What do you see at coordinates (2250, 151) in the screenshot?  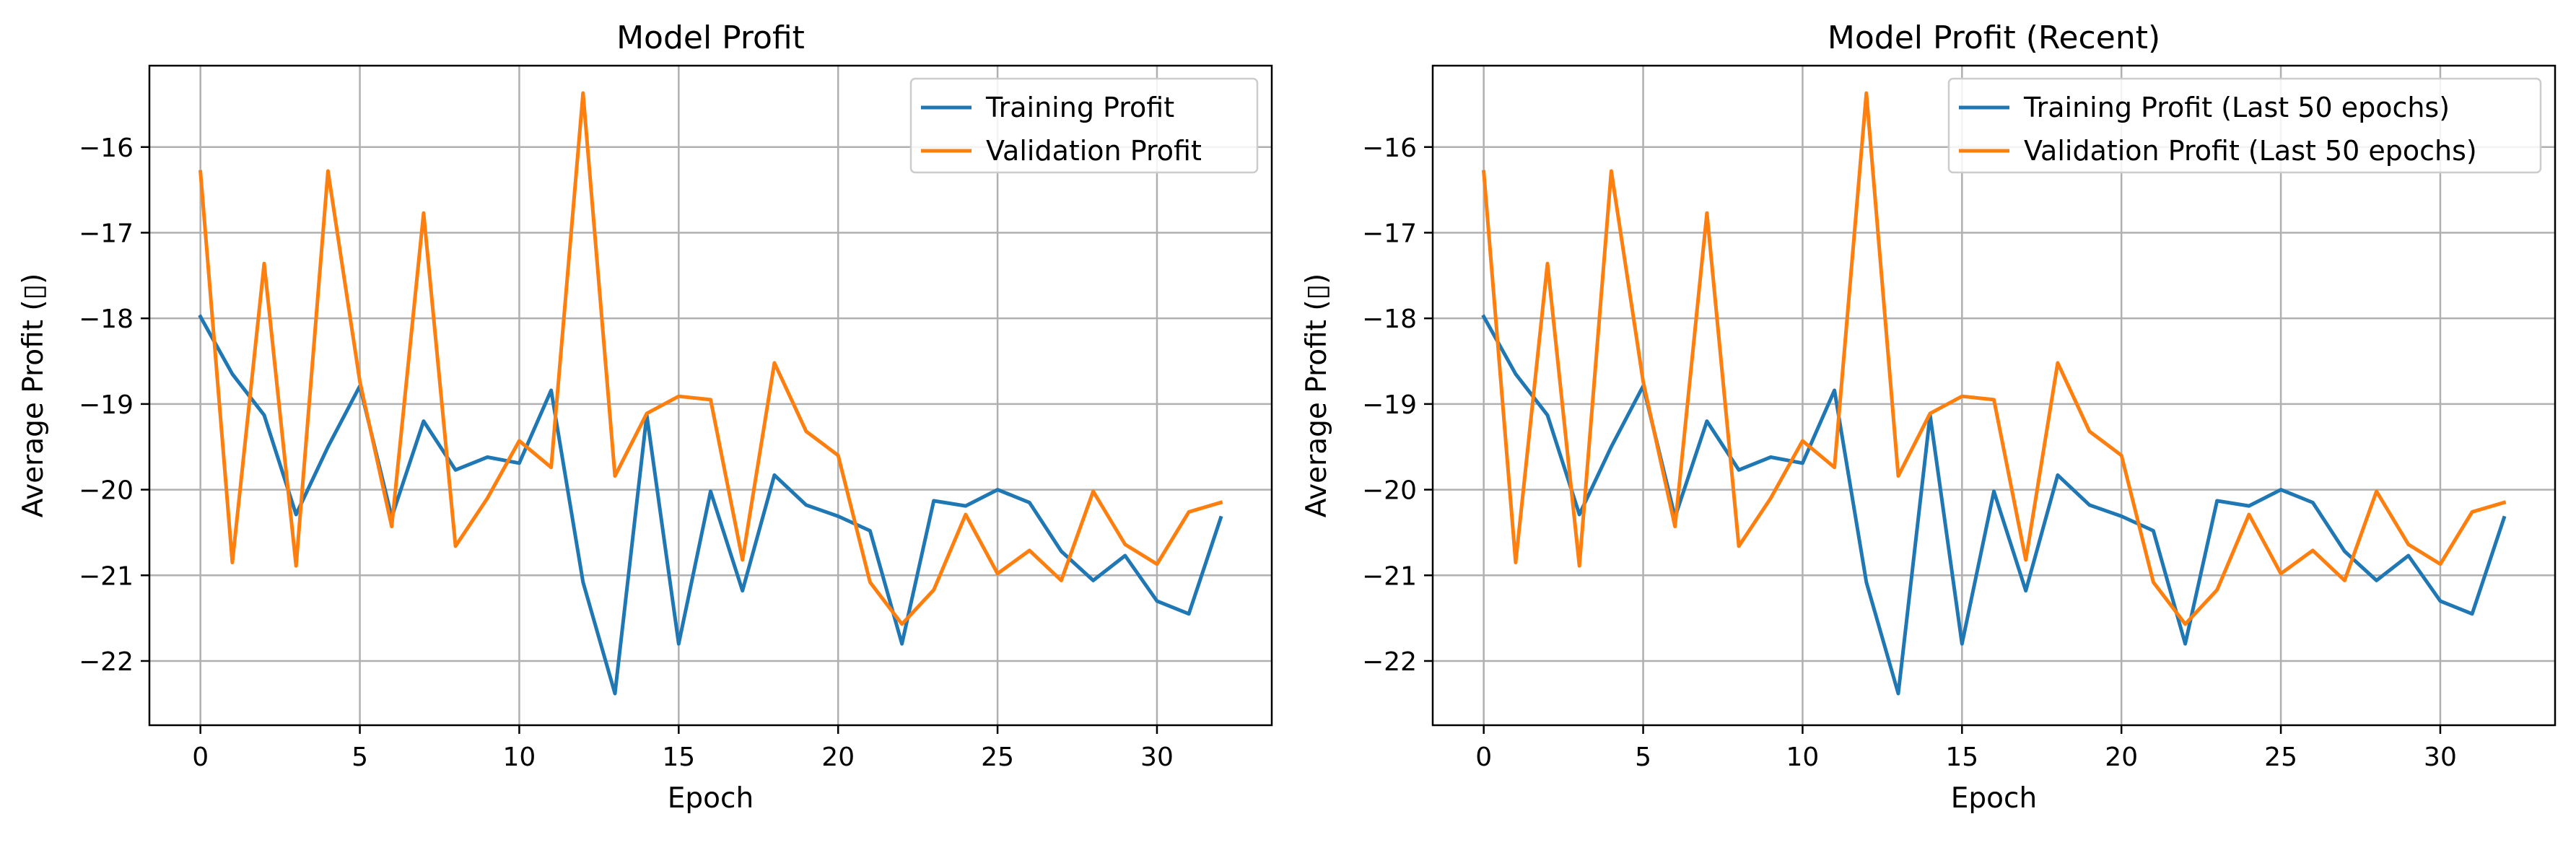 I see `legend-entry-2: Validation Profit (Last 50 epochs)` at bounding box center [2250, 151].